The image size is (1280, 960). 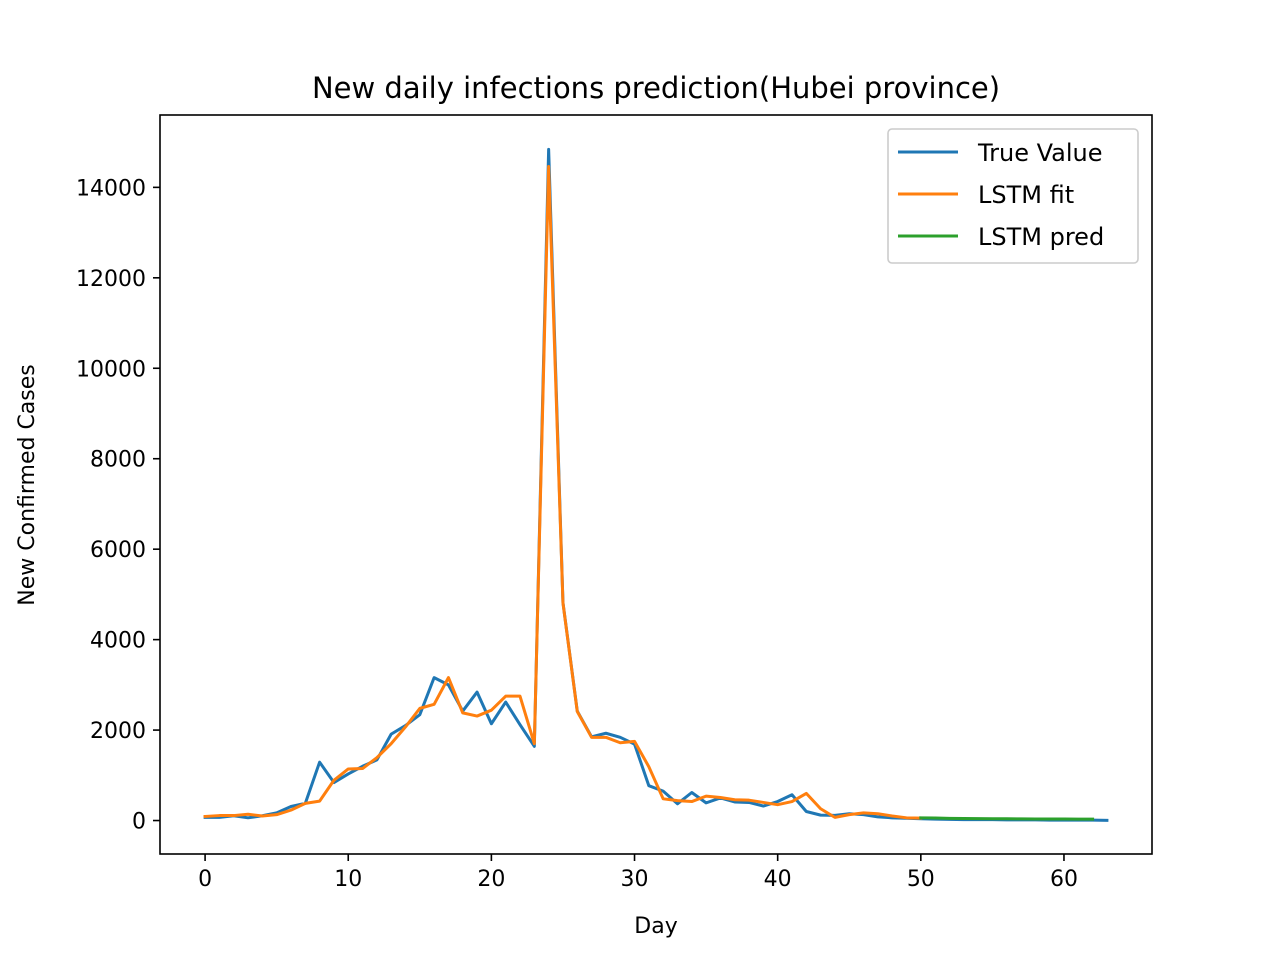 What do you see at coordinates (118, 641) in the screenshot?
I see `y-tick-label: 4000` at bounding box center [118, 641].